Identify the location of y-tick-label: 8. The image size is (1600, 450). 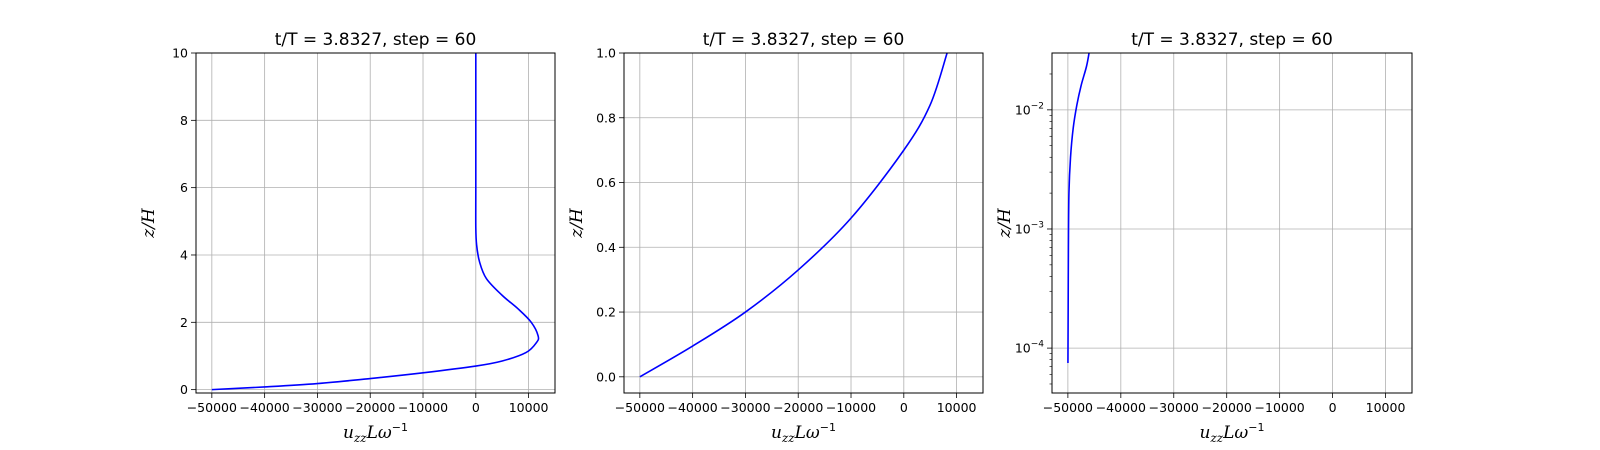
(184, 120).